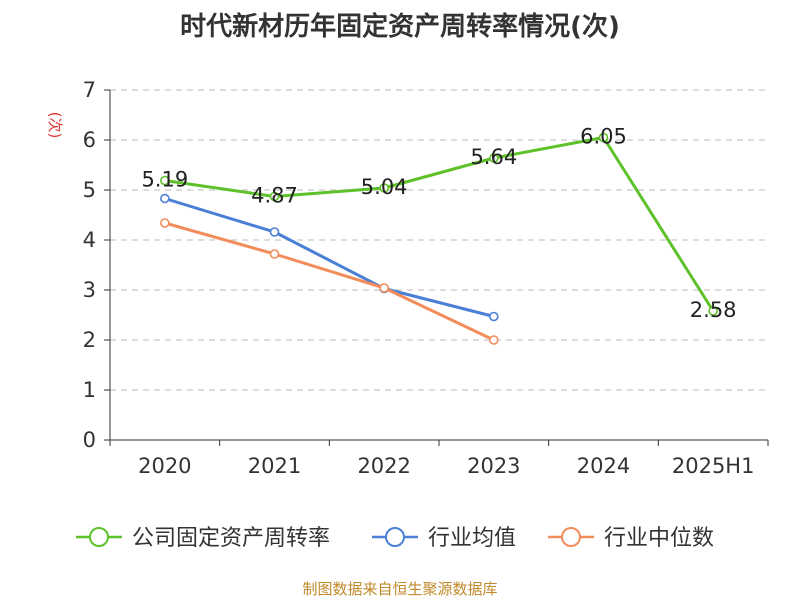  Describe the element at coordinates (89, 390) in the screenshot. I see `y-tick-label: 1` at that location.